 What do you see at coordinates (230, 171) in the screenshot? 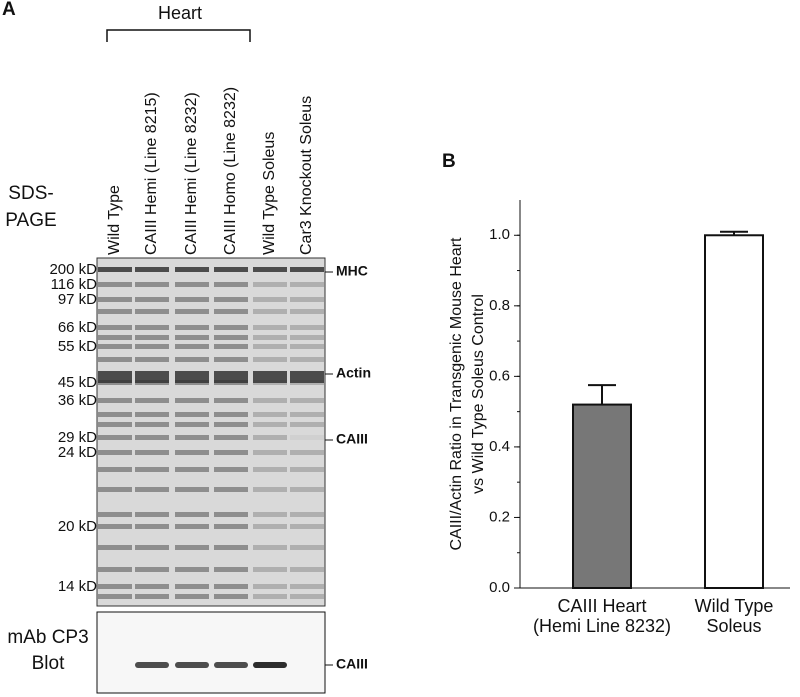
I see `lane-label: CAIII Homo (Line 8232)` at bounding box center [230, 171].